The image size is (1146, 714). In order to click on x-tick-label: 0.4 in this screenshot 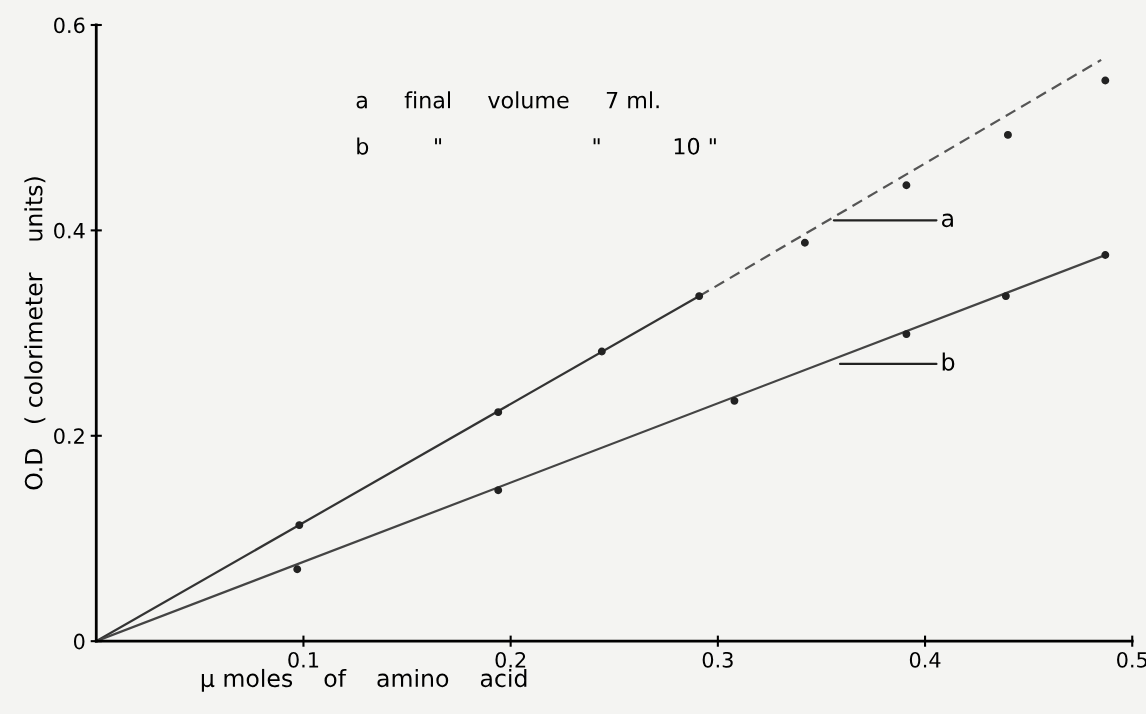, I will do `click(925, 659)`.